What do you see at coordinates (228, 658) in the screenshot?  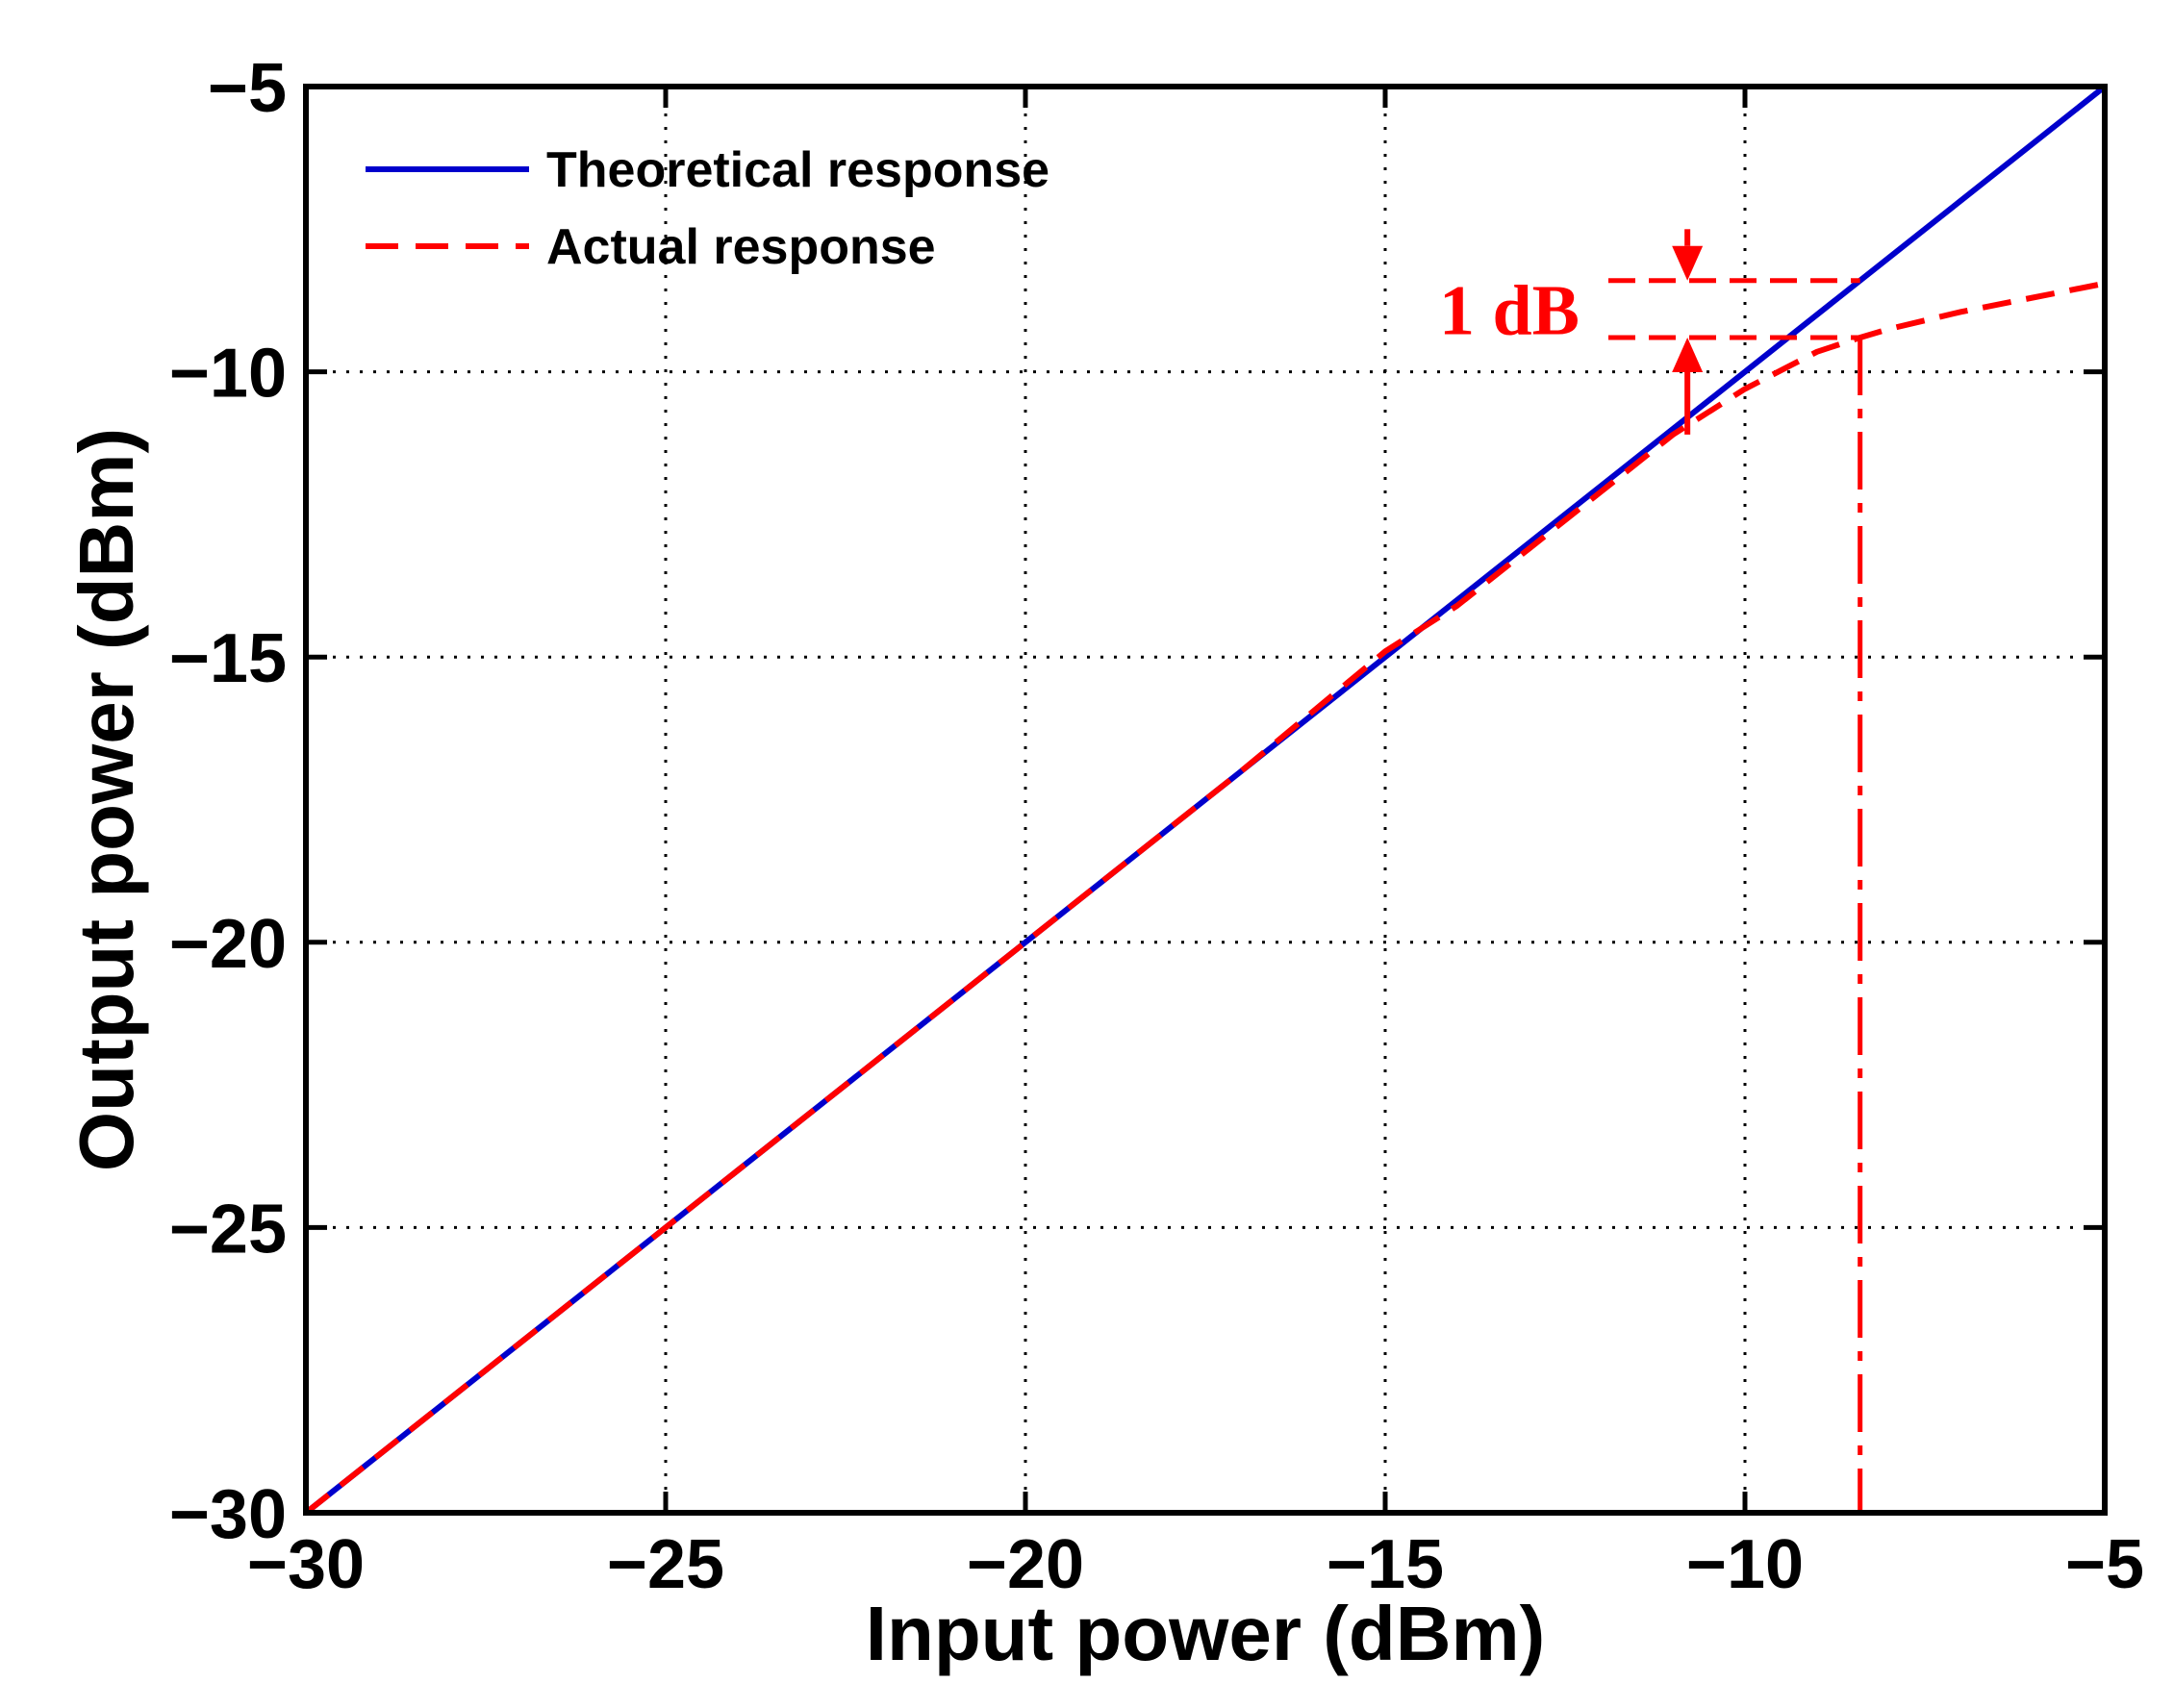 I see `y-tick-label: −15` at bounding box center [228, 658].